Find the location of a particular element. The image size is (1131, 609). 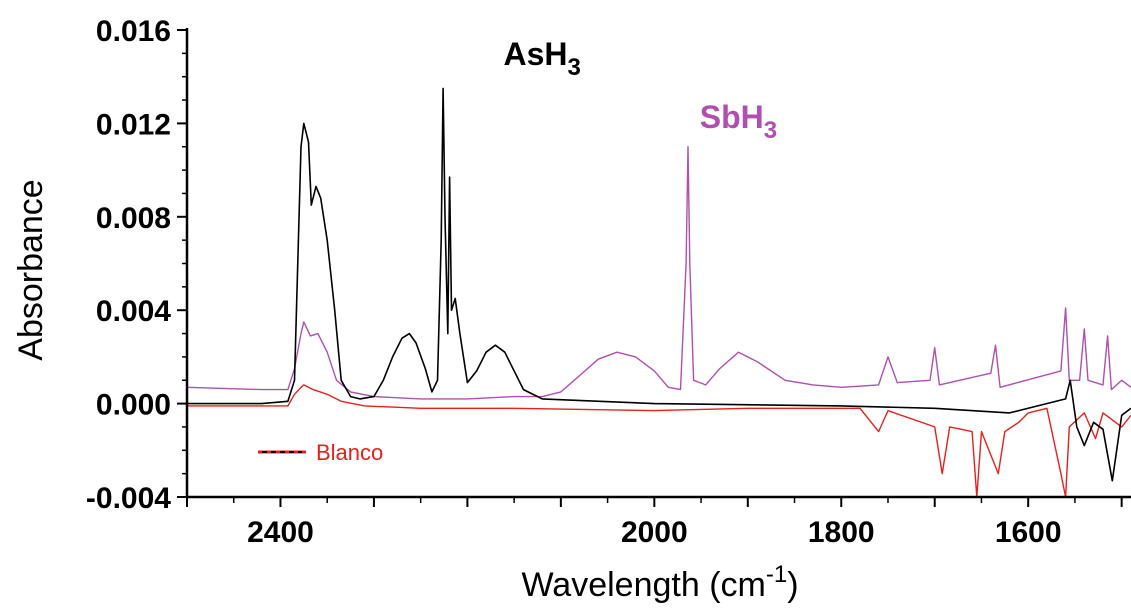

y-tick-label: 0.012 is located at coordinates (133, 124).